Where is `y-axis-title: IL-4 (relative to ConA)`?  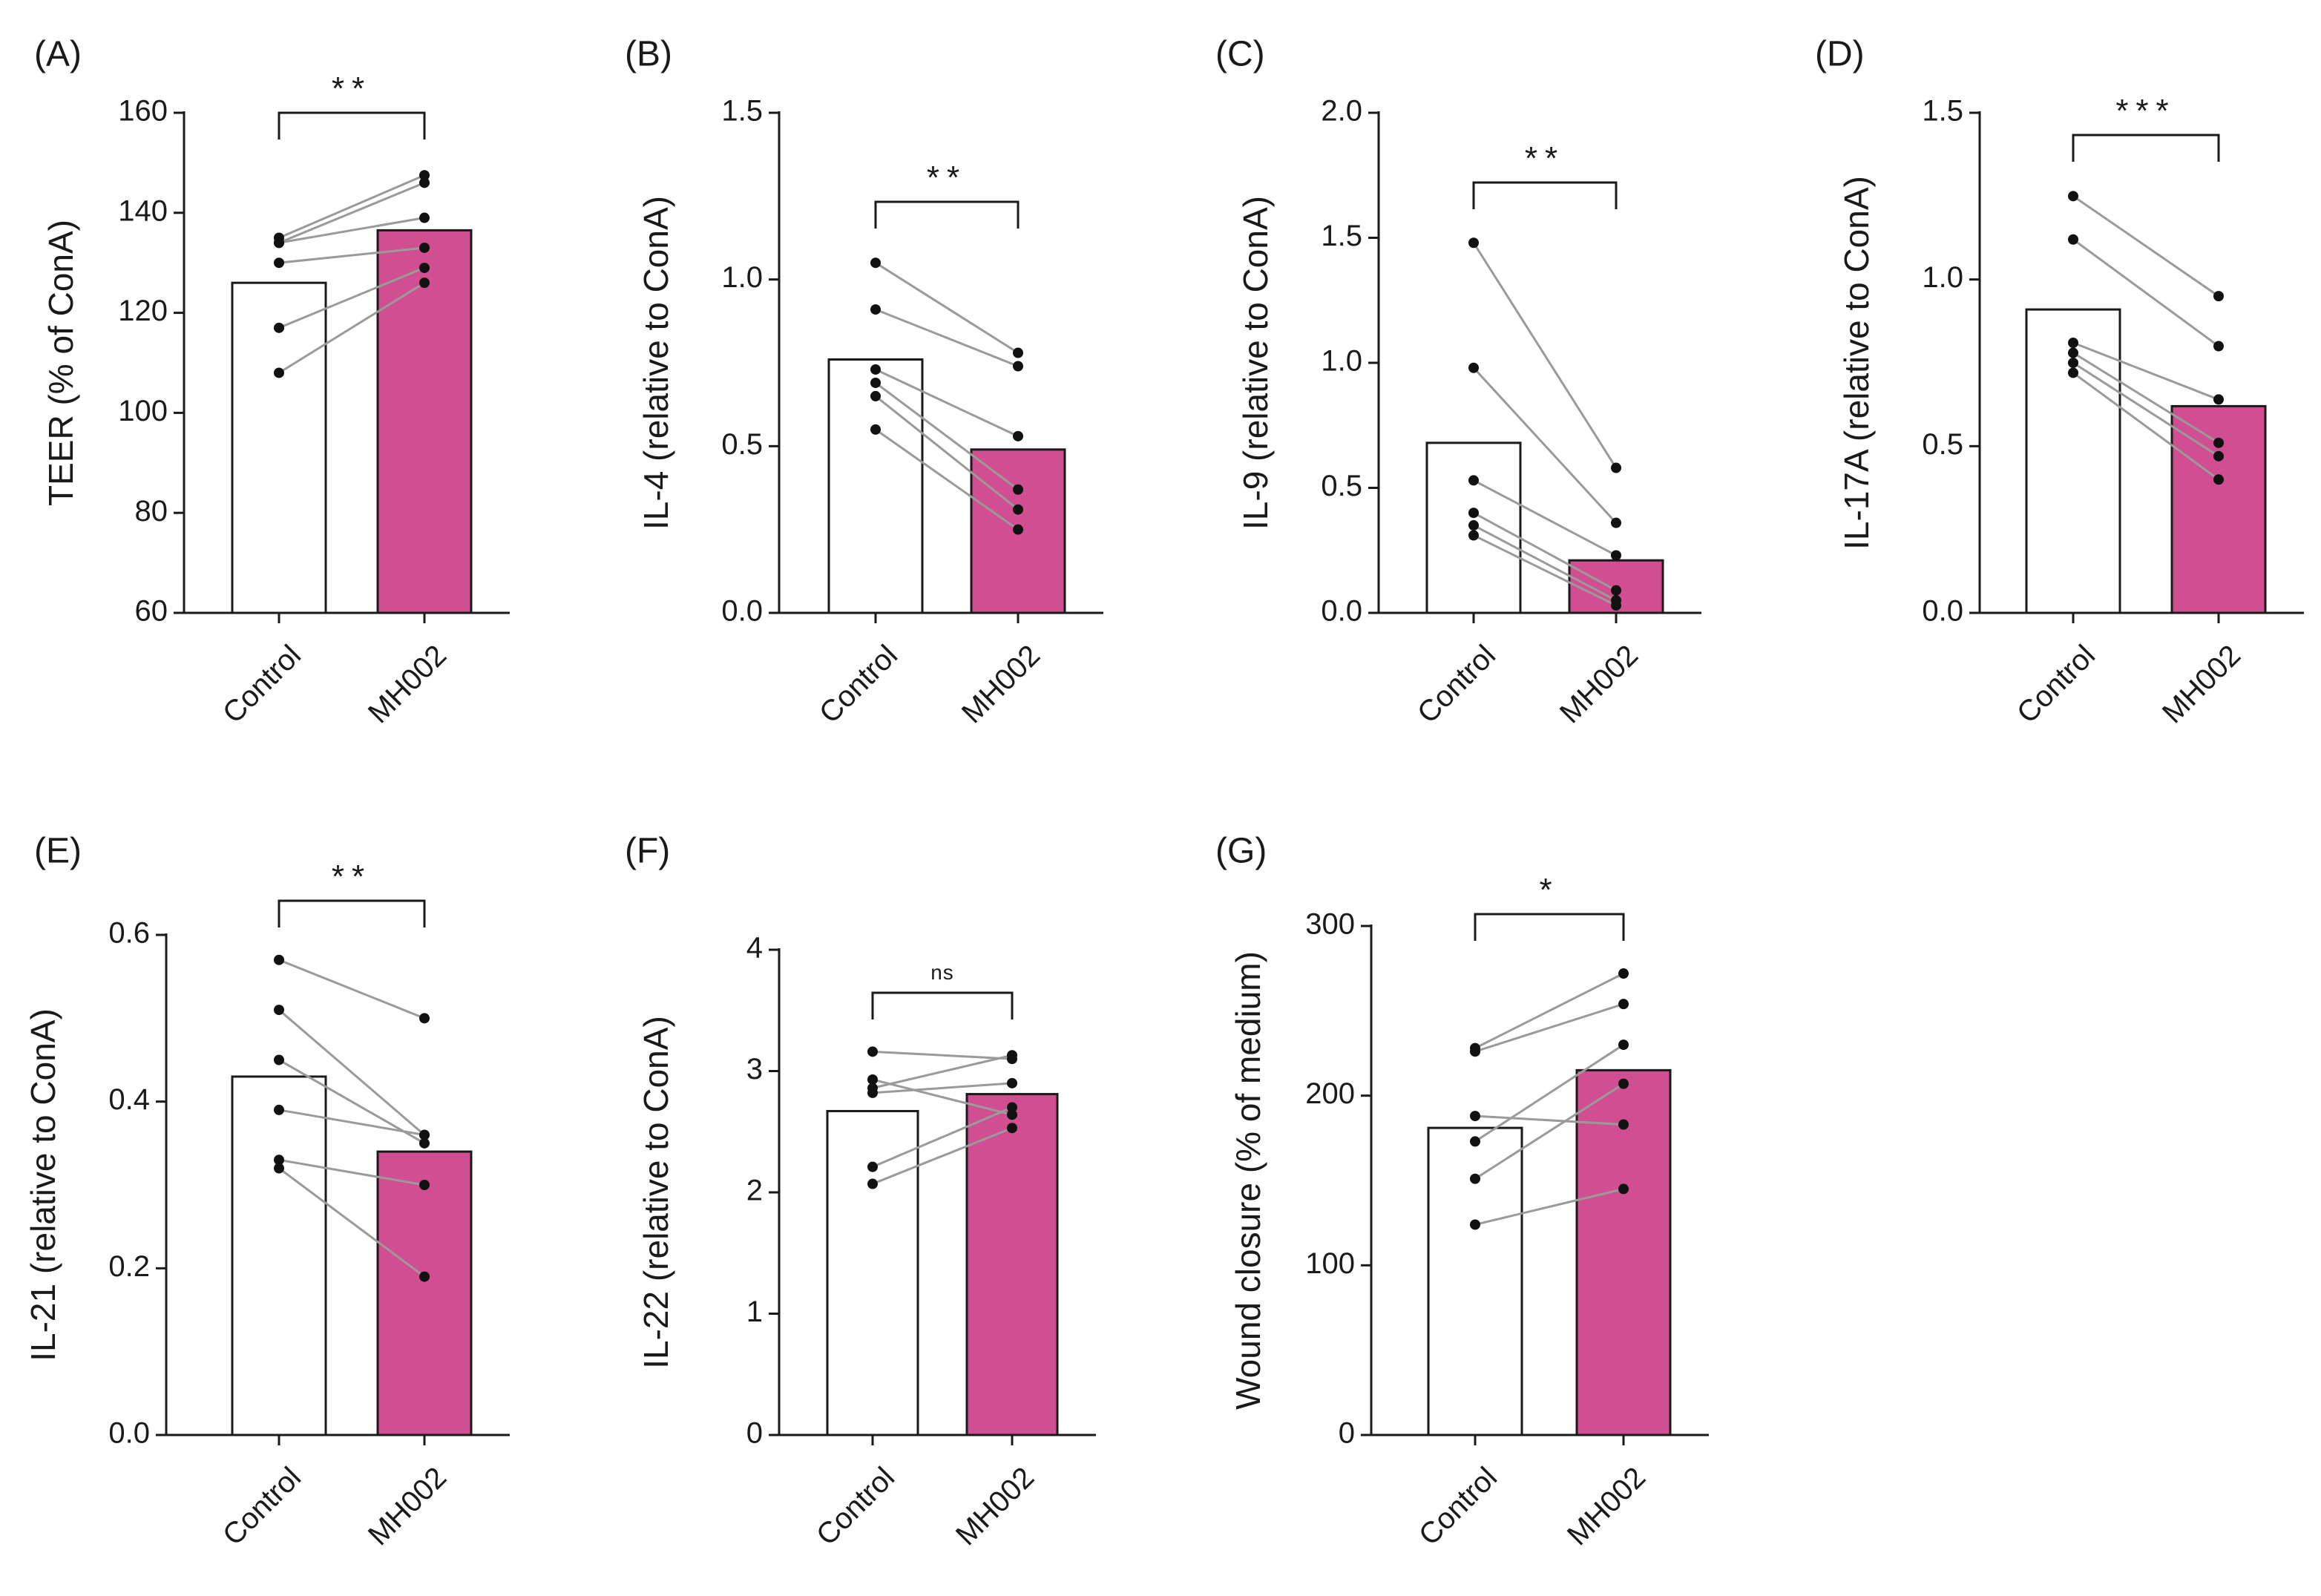 y-axis-title: IL-4 (relative to ConA) is located at coordinates (656, 363).